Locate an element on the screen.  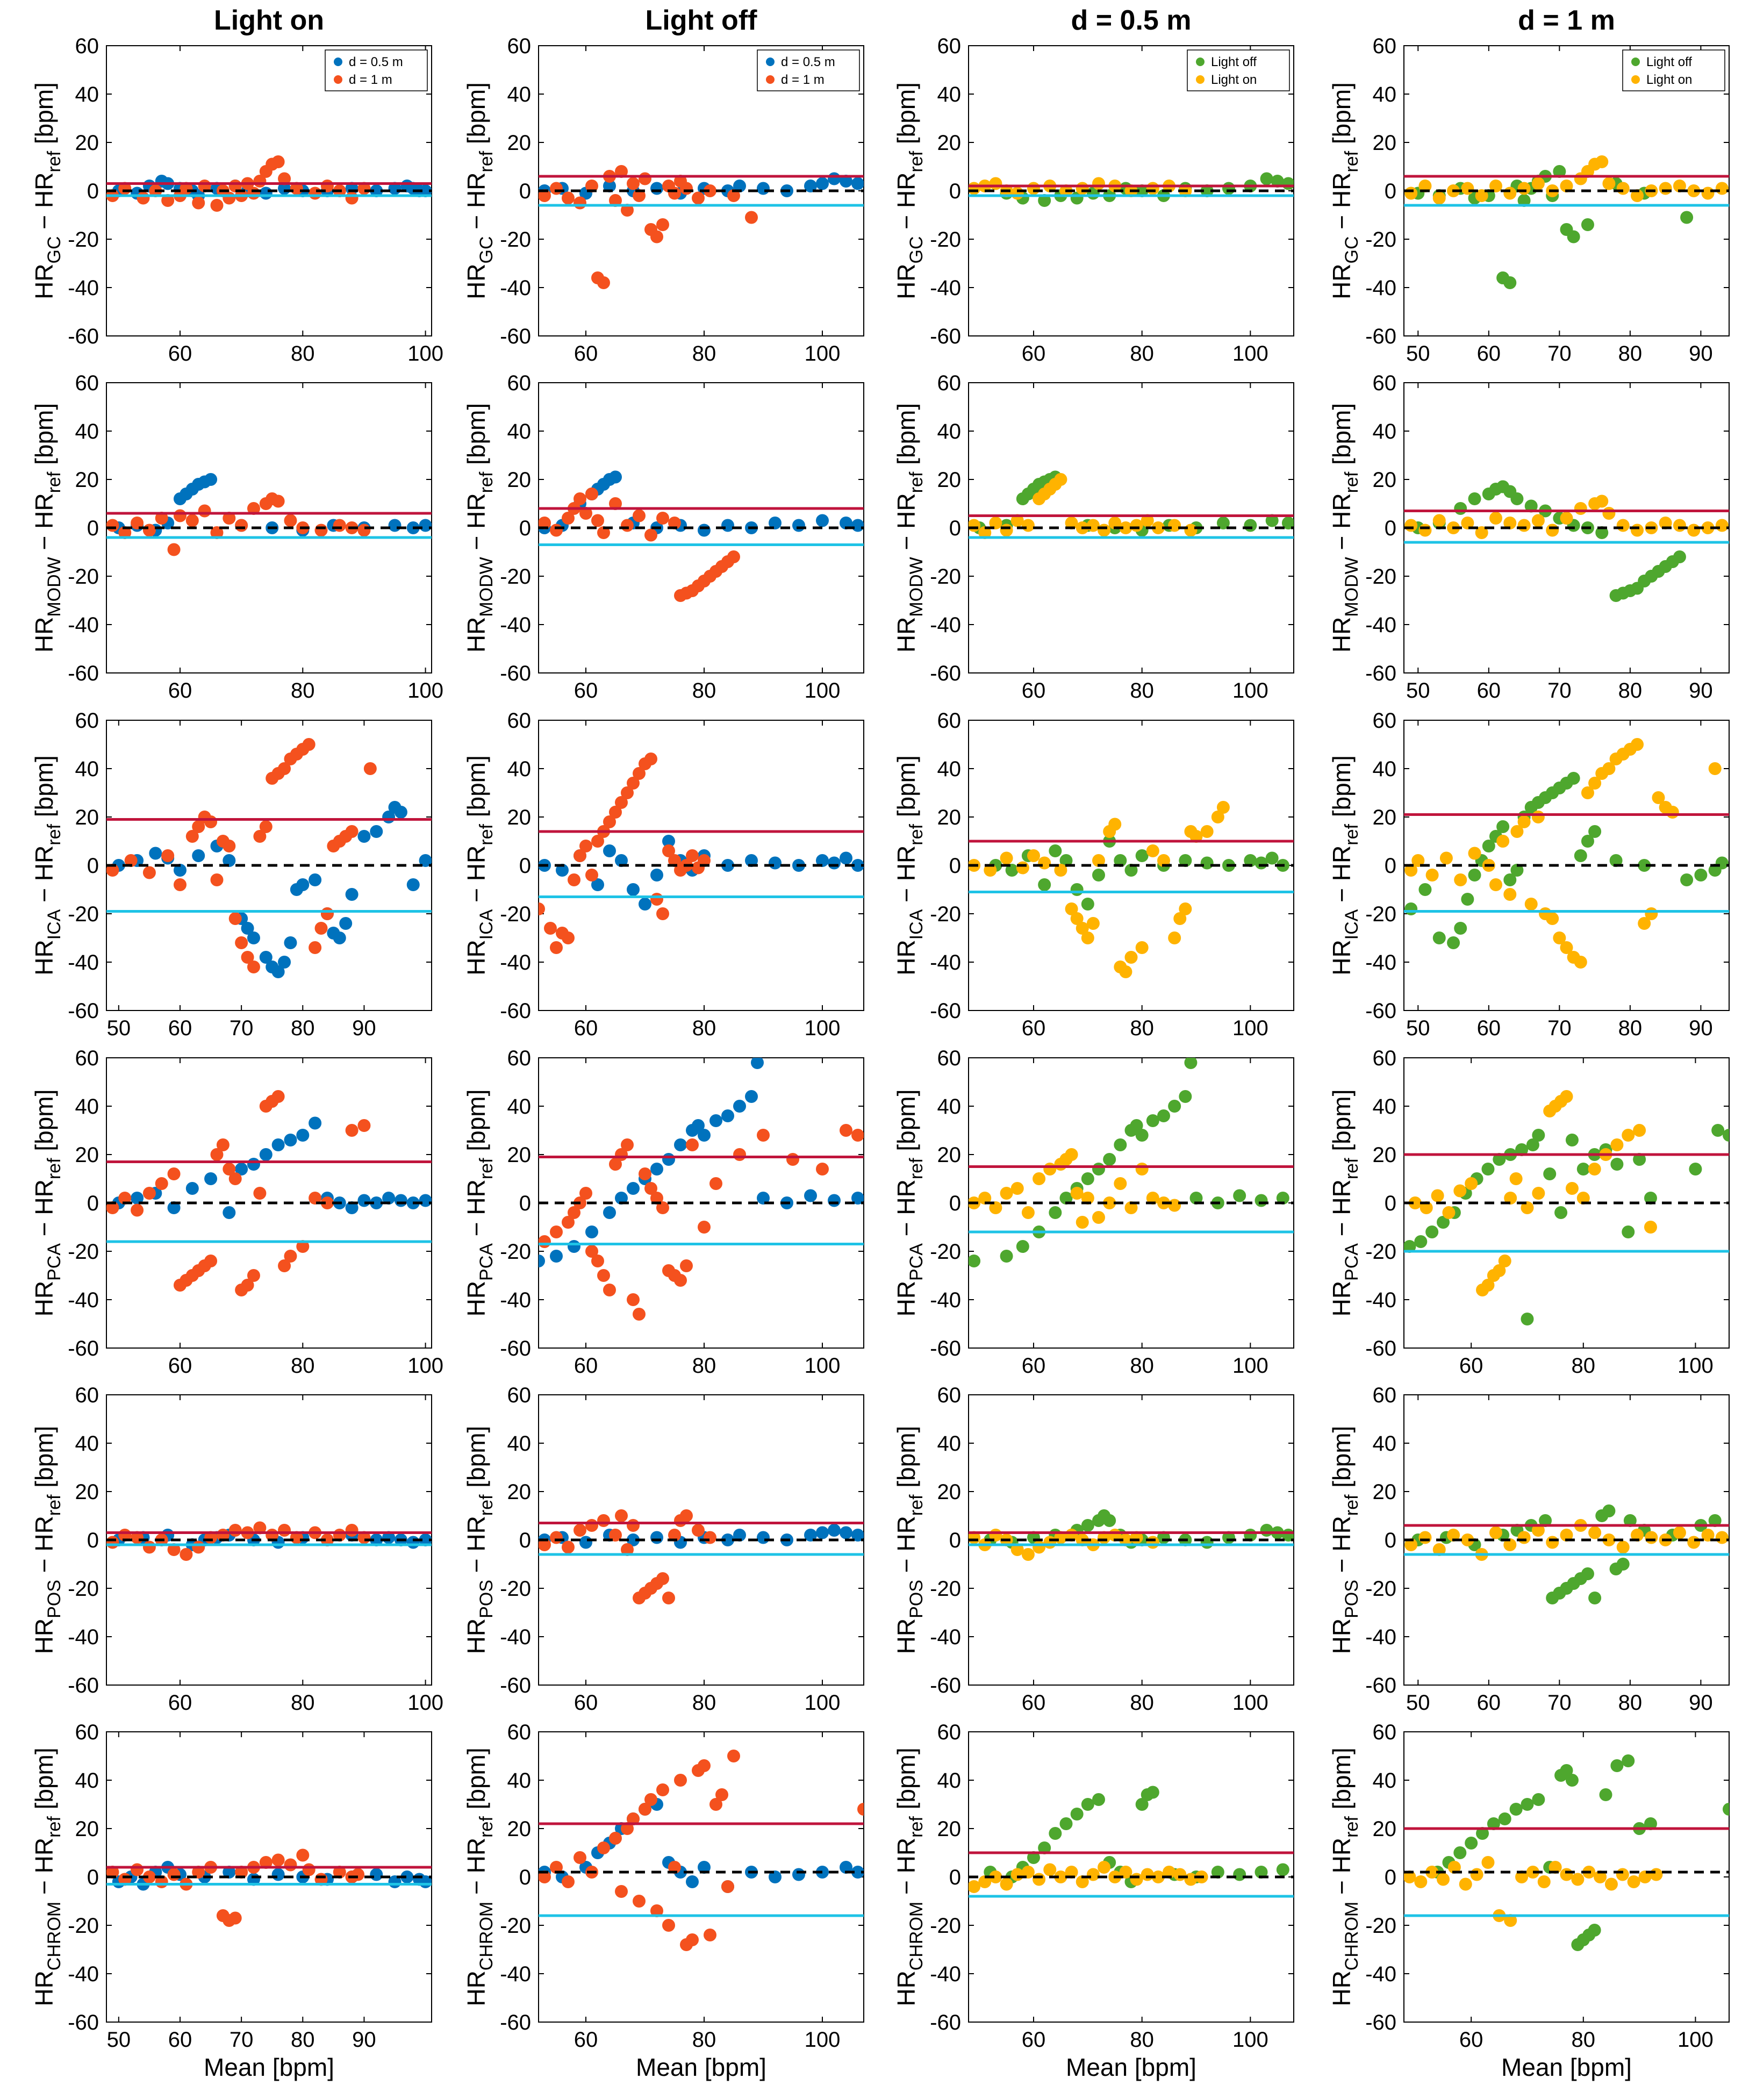
y-tick-label: -20 is located at coordinates (83, 577).